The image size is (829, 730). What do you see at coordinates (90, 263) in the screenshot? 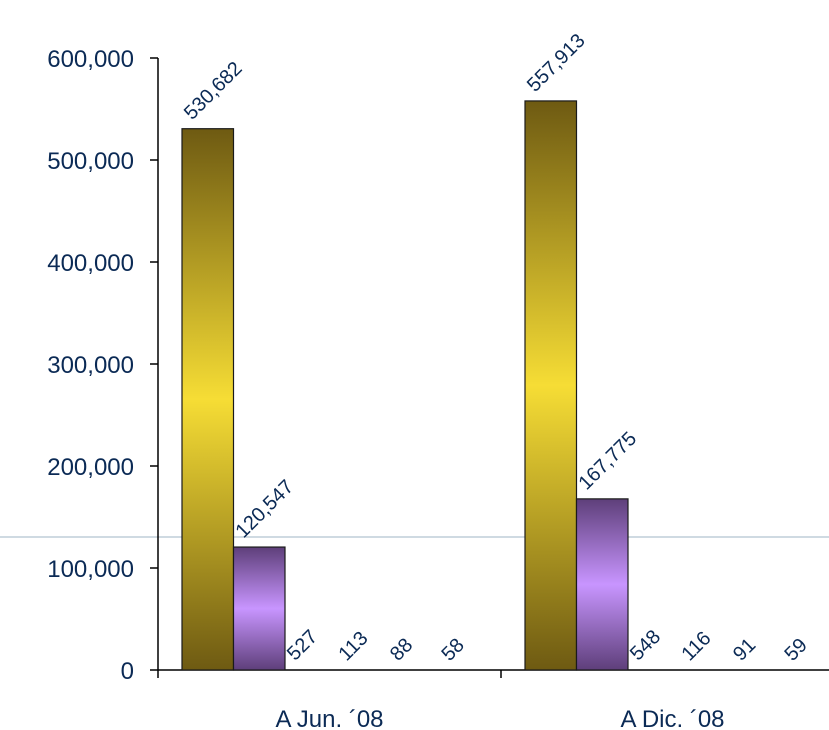
I see `y-tick-label: 400,000` at bounding box center [90, 263].